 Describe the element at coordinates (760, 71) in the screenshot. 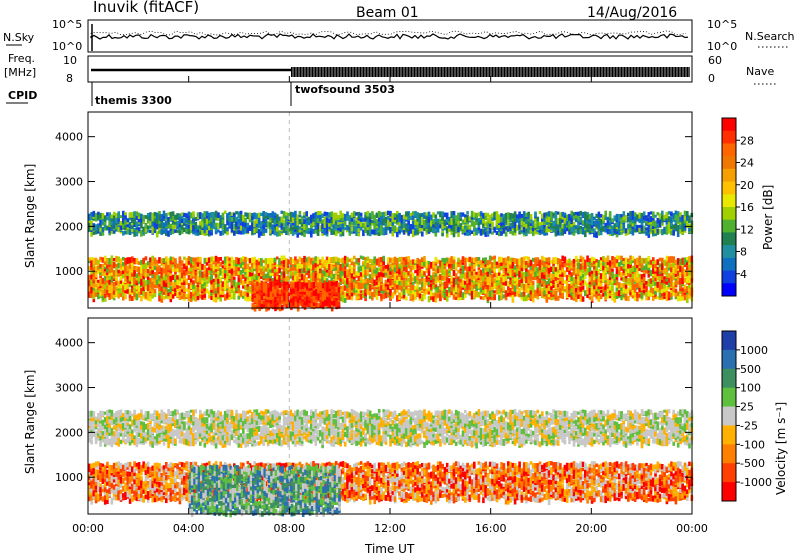

I see `nave-label: Nave` at that location.